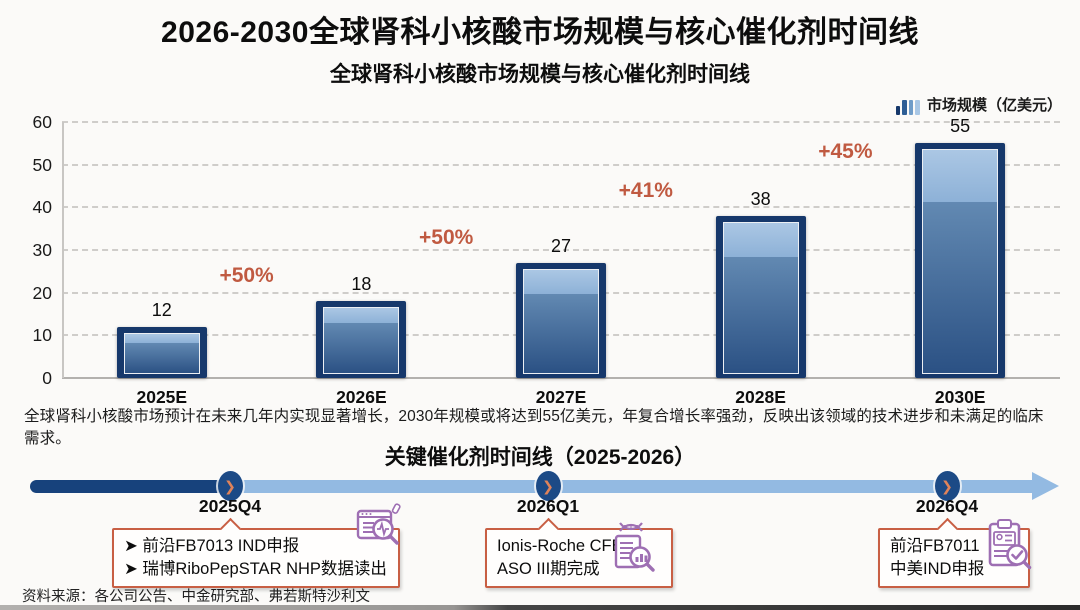  Describe the element at coordinates (548, 569) in the screenshot. I see `callout-item: ASO III期完成` at that location.